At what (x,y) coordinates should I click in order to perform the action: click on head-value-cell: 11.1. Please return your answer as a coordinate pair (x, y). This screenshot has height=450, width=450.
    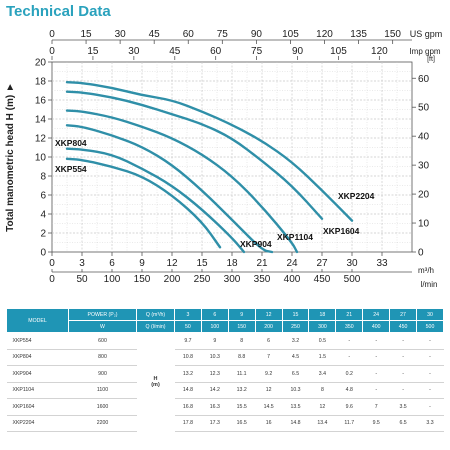
    Looking at the image, I should click on (242, 374).